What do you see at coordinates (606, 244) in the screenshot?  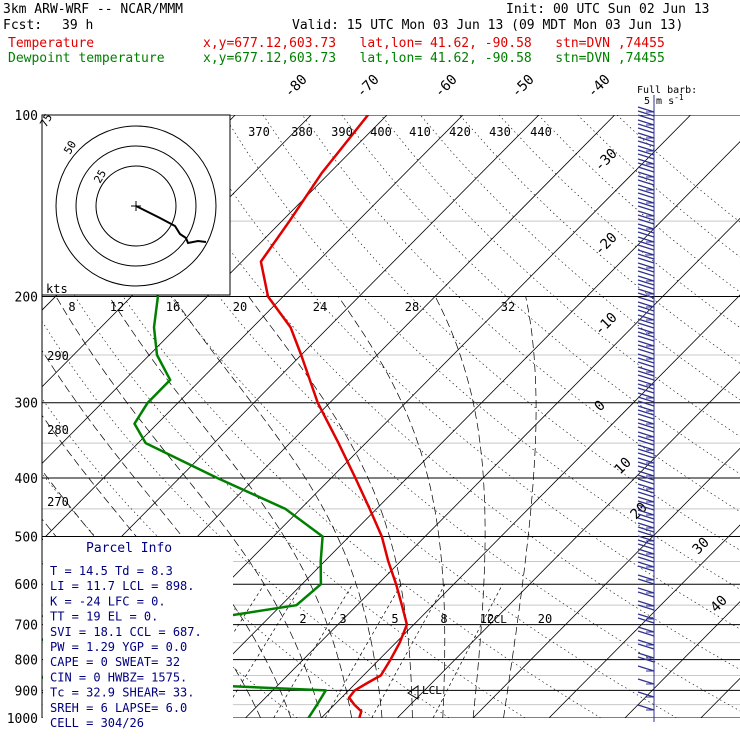 I see `isotherm-label: -20` at bounding box center [606, 244].